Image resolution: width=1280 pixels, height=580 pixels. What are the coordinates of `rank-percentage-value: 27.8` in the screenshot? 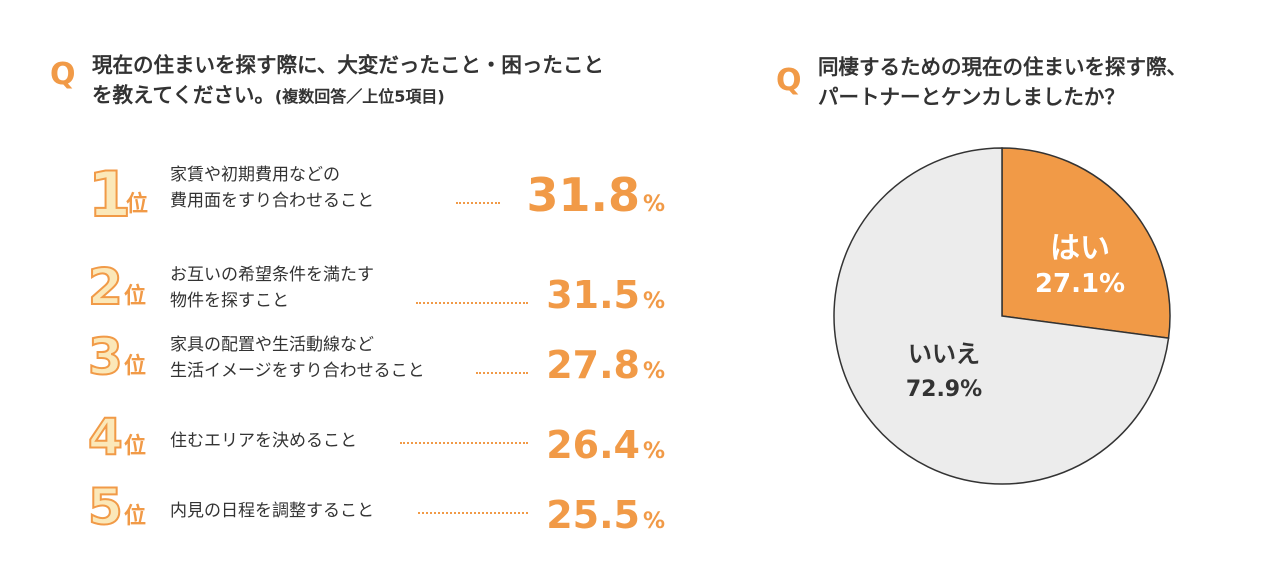 It's located at (593, 365).